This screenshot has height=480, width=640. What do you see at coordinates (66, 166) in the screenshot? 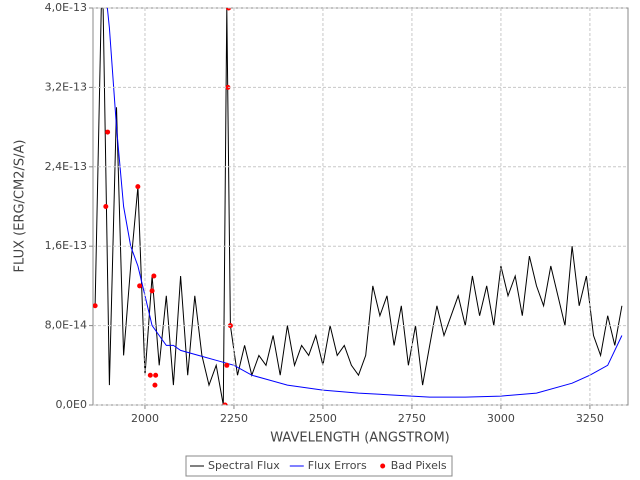
I see `y-tick-label: 2,4E-13` at bounding box center [66, 166].